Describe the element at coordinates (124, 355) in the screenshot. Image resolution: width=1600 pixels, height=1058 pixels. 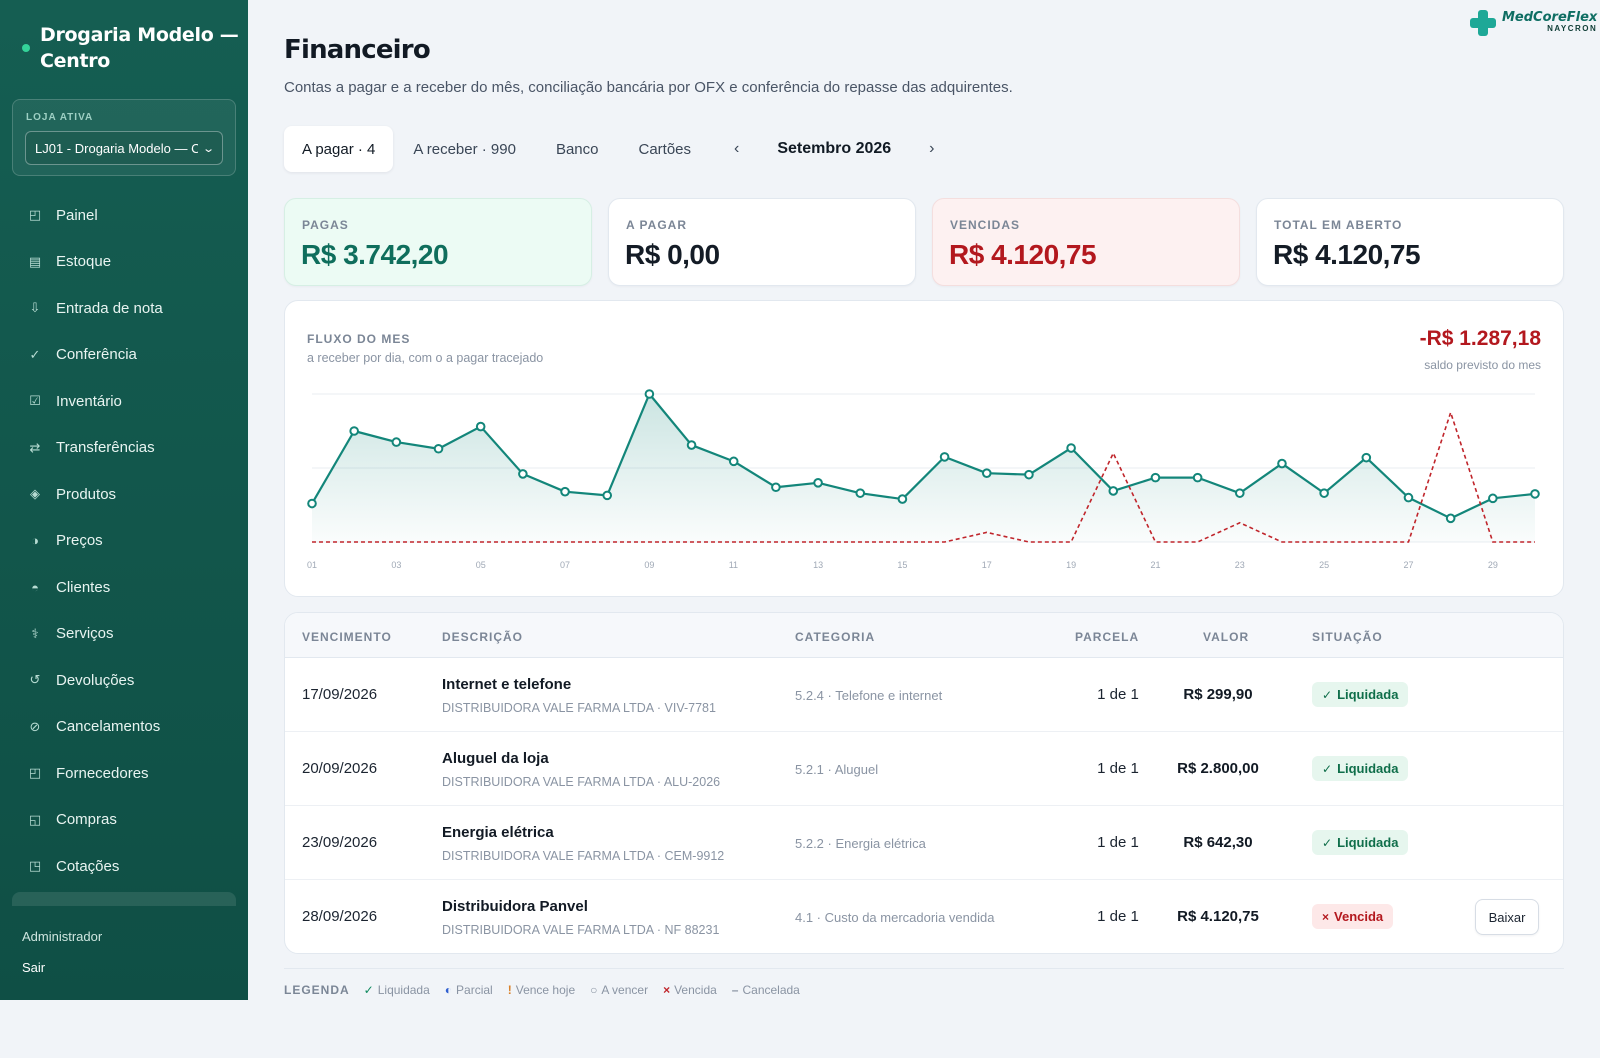
I see `sidebar-item-conferencia: ✓ Conferência` at that location.